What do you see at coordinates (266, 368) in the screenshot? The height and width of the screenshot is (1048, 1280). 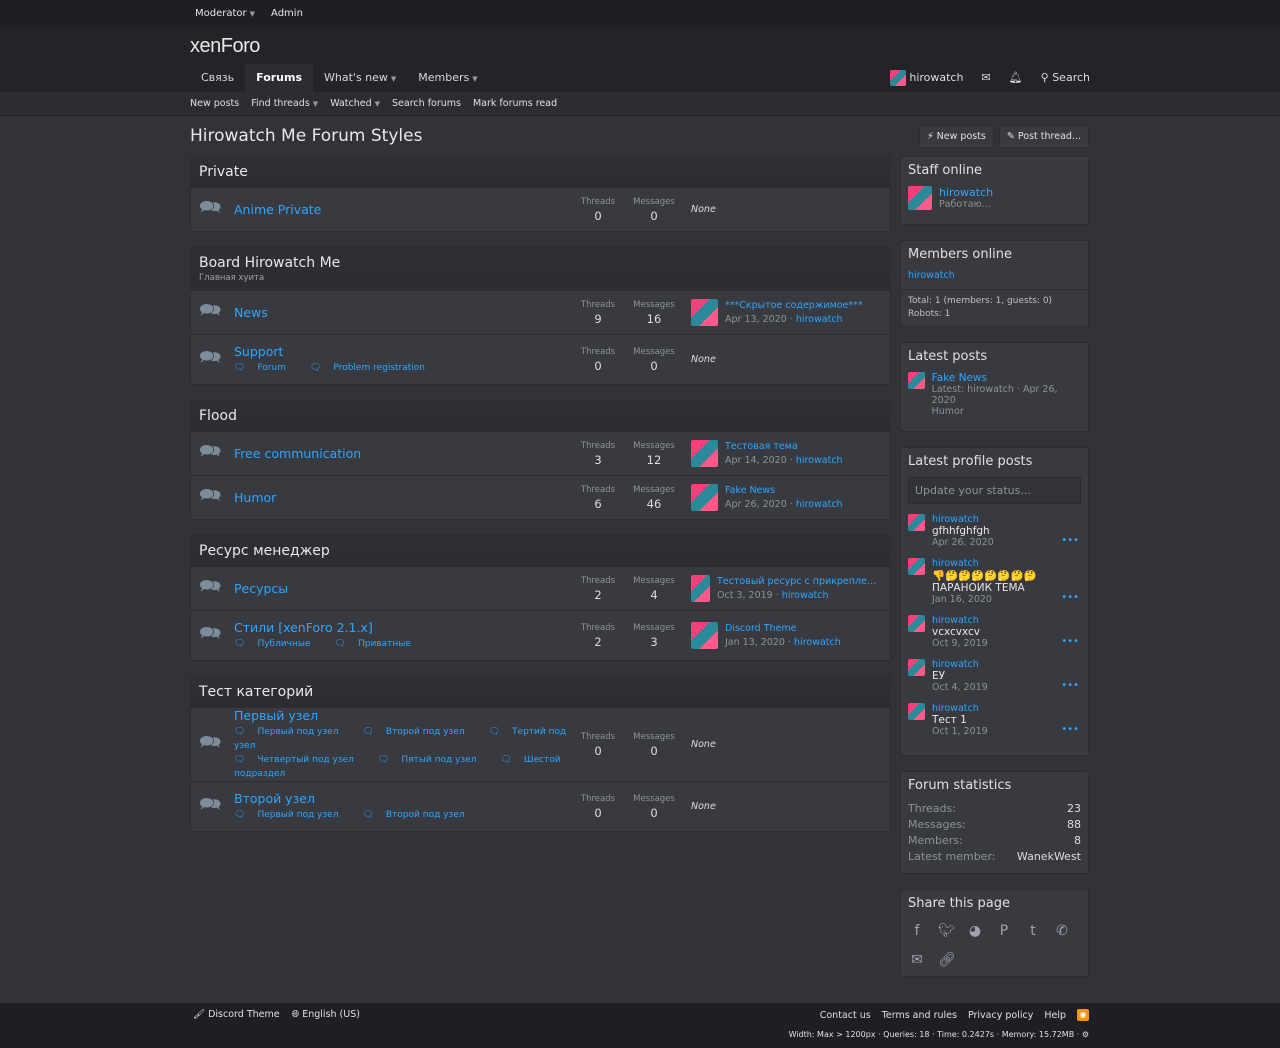 I see `subforum-link: 🗨︎ Forum` at bounding box center [266, 368].